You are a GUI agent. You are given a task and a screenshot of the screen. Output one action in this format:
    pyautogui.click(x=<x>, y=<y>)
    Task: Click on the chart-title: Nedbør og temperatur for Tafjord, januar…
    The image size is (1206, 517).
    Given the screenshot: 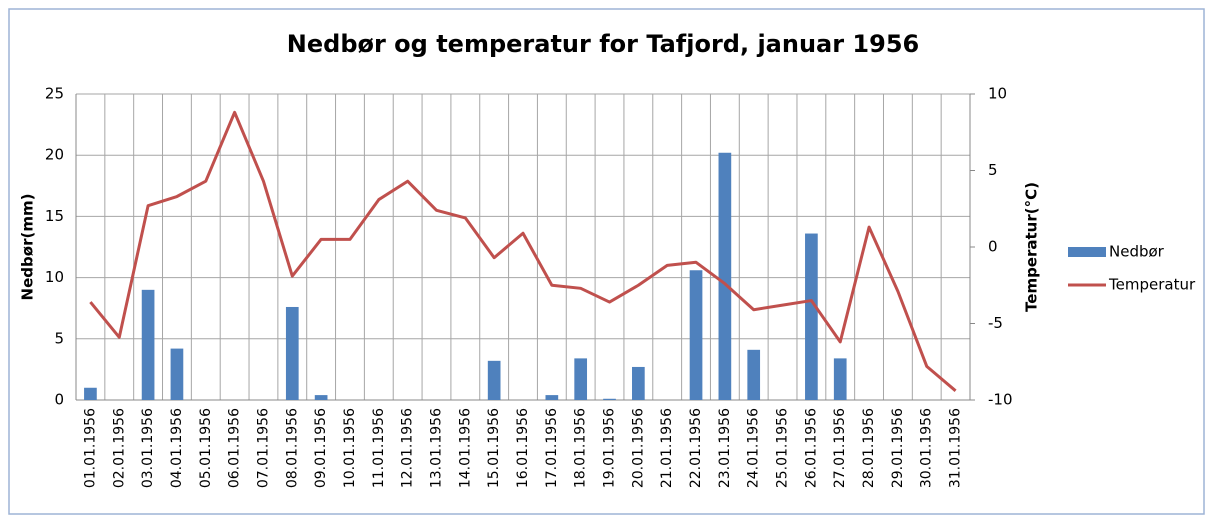 What is the action you would take?
    pyautogui.click(x=603, y=44)
    